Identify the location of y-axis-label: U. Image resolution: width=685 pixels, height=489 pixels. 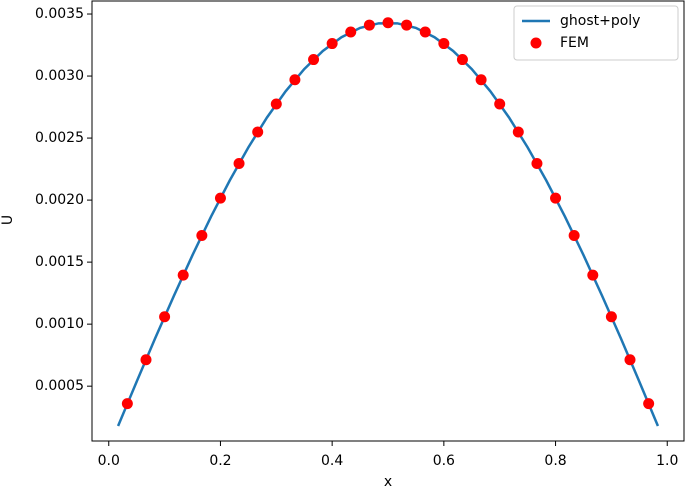
(8, 220).